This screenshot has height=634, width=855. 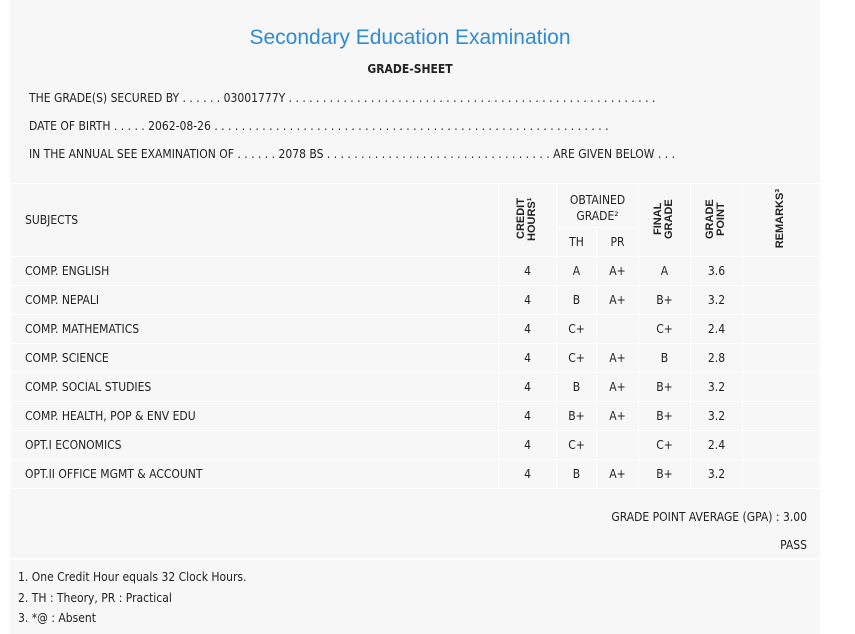 I want to click on cell-subject: COMP. MATHEMATICS, so click(x=254, y=329).